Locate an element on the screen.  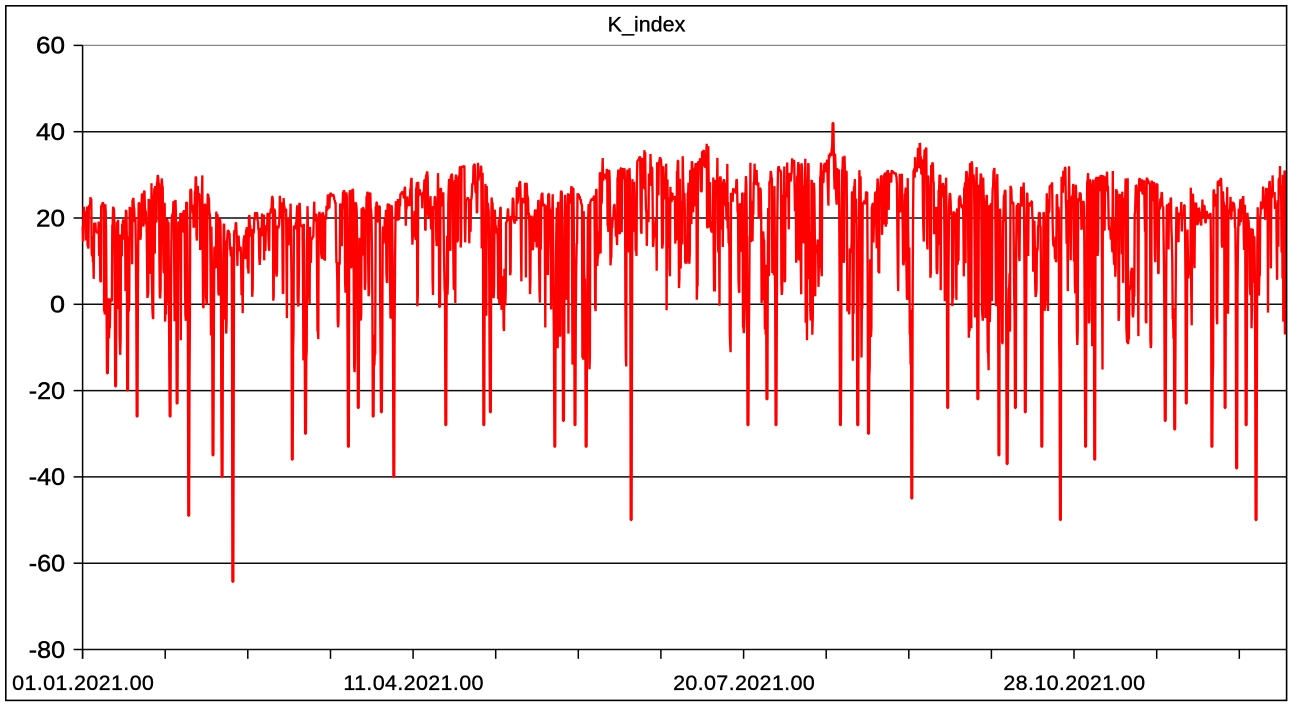
svg-text: 20.07.2021.00 is located at coordinates (744, 683).